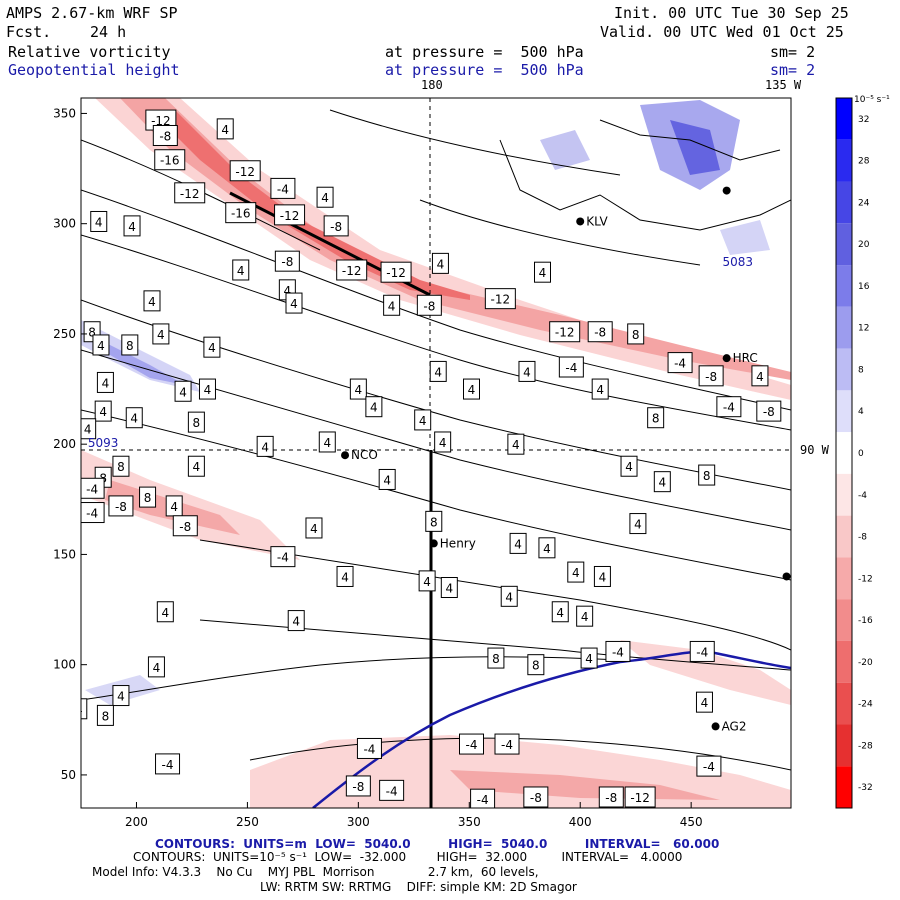 This screenshot has width=900, height=900. Describe the element at coordinates (310, 205) in the screenshot. I see `vorticity-band-upper-max` at that location.